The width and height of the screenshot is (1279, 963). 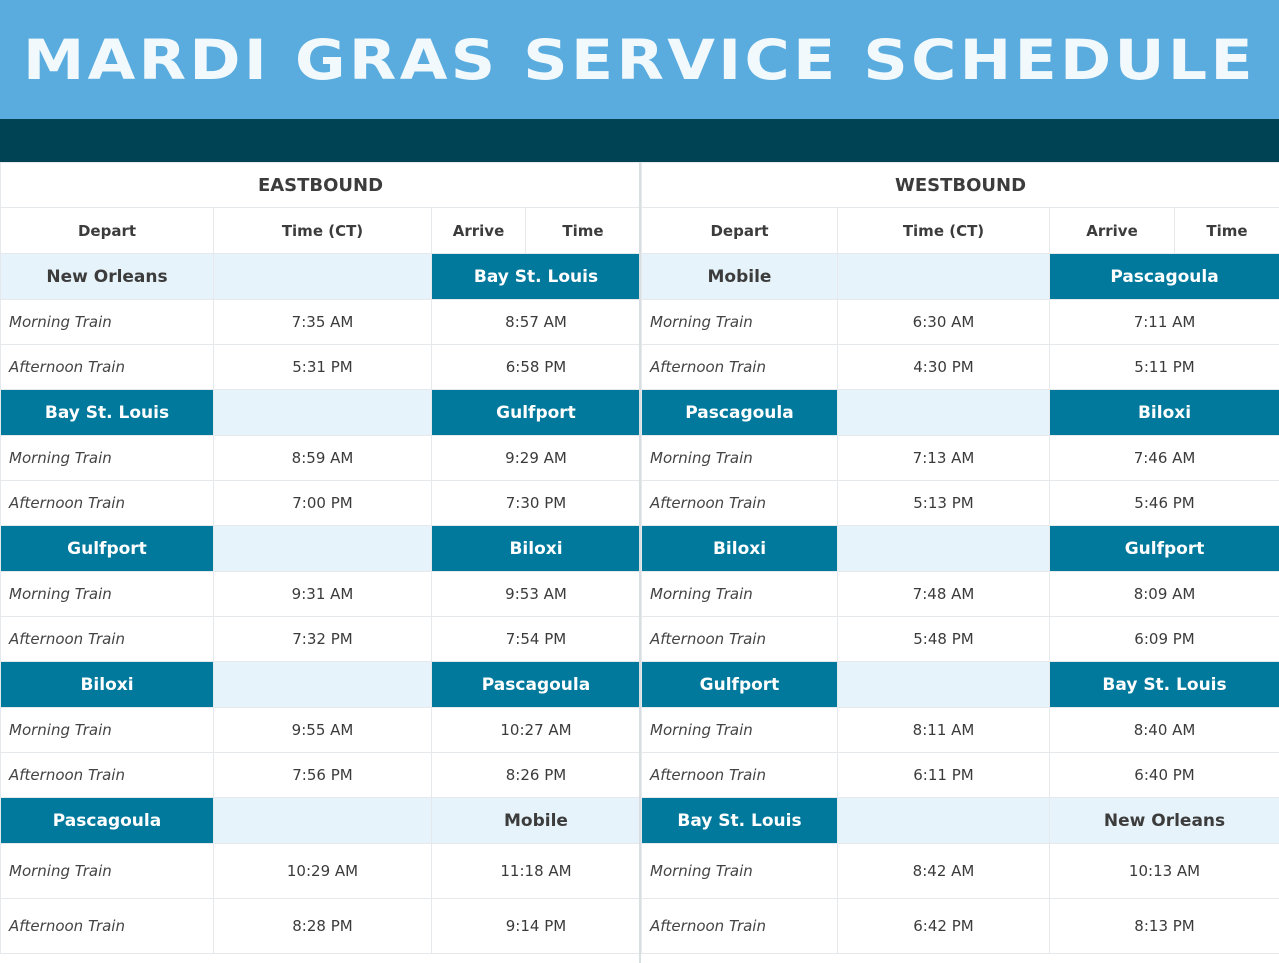 I want to click on title-banner: MARDI GRAS SERVICE SCHEDULE, so click(x=639, y=59).